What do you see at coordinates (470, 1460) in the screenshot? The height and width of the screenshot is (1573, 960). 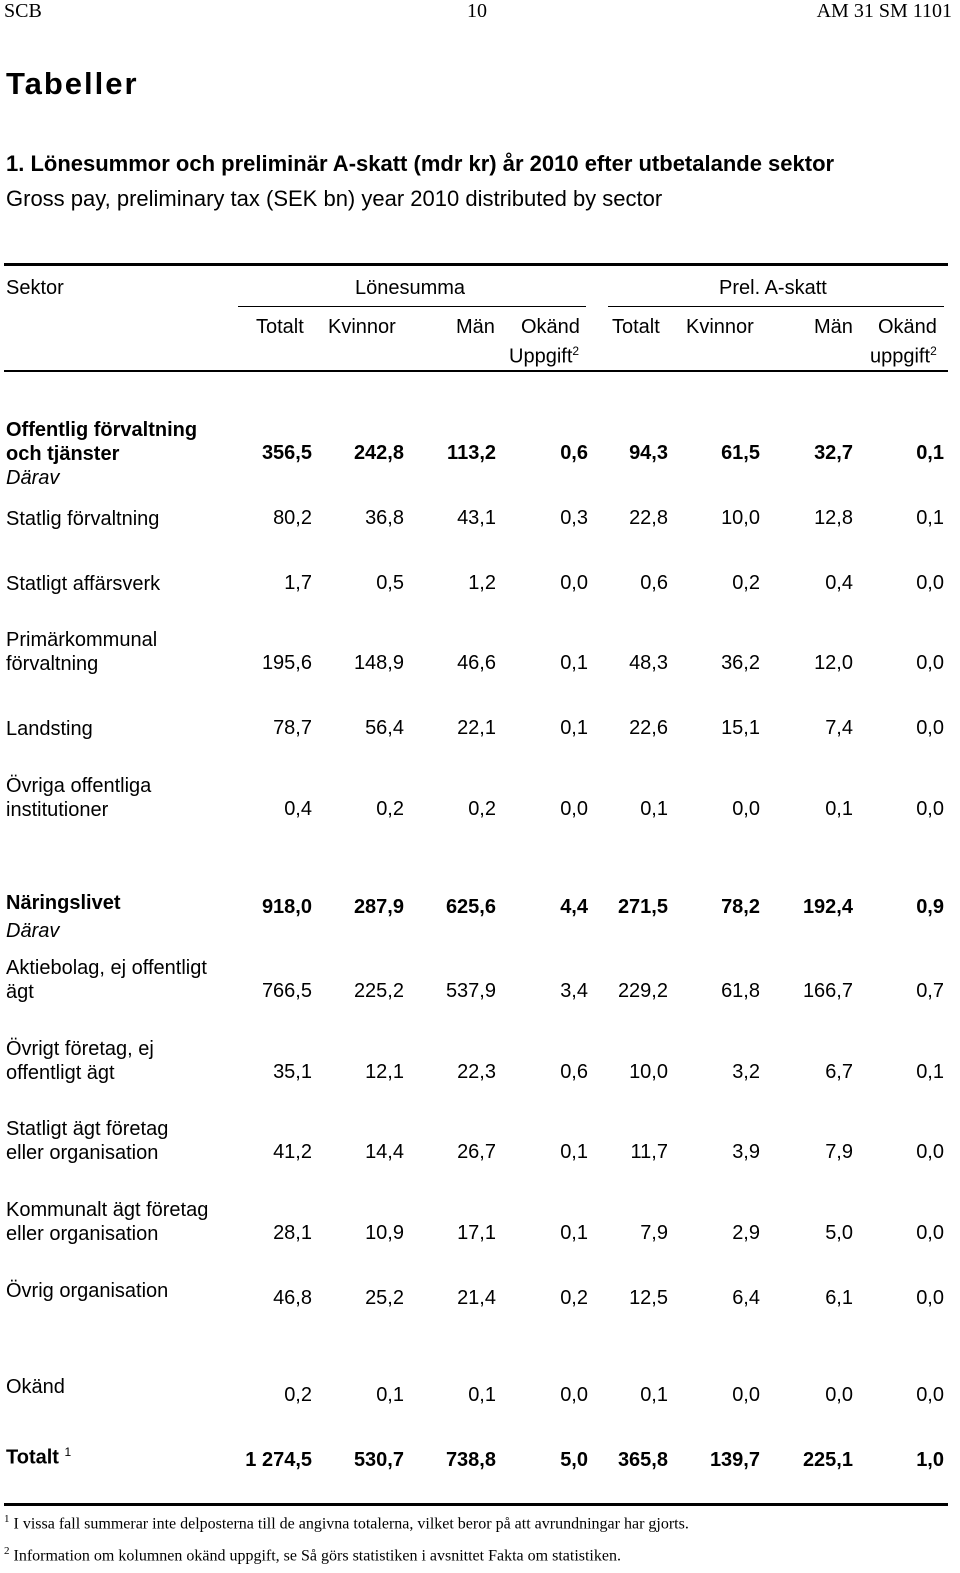 I see `table-cell: 738,8` at bounding box center [470, 1460].